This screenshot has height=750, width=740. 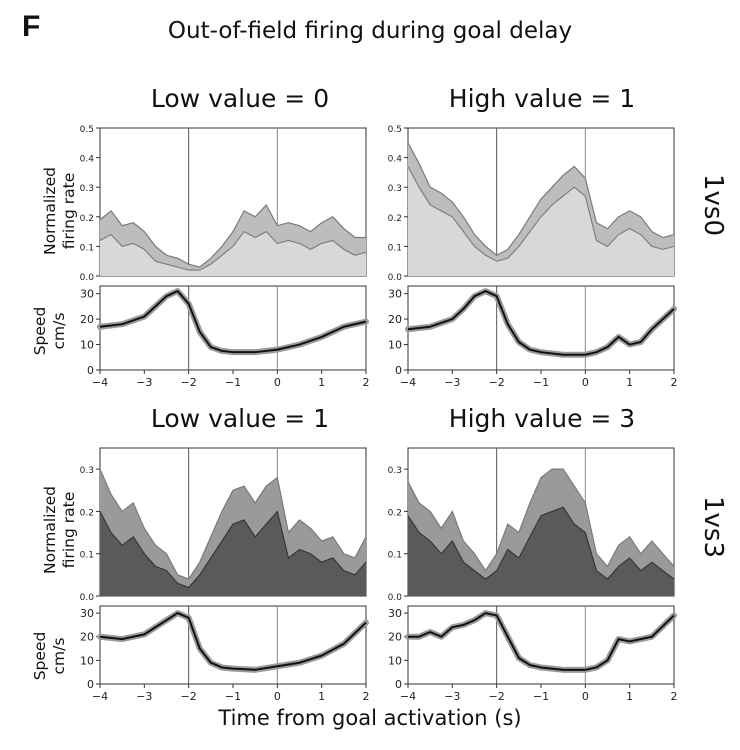 What do you see at coordinates (370, 718) in the screenshot?
I see `x-axis-label: Time from goal activation (s)` at bounding box center [370, 718].